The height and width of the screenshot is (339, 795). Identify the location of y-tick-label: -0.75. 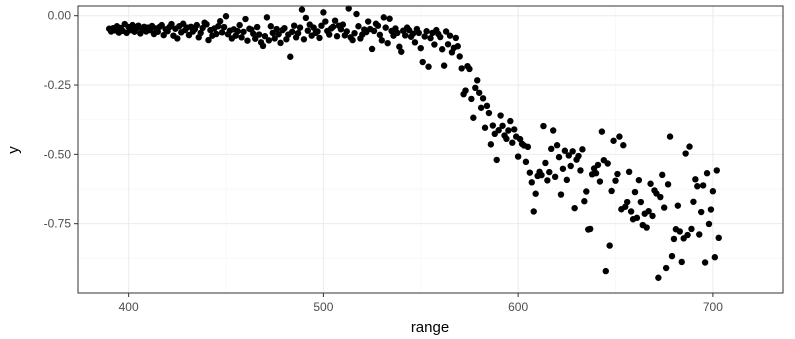
(58, 224).